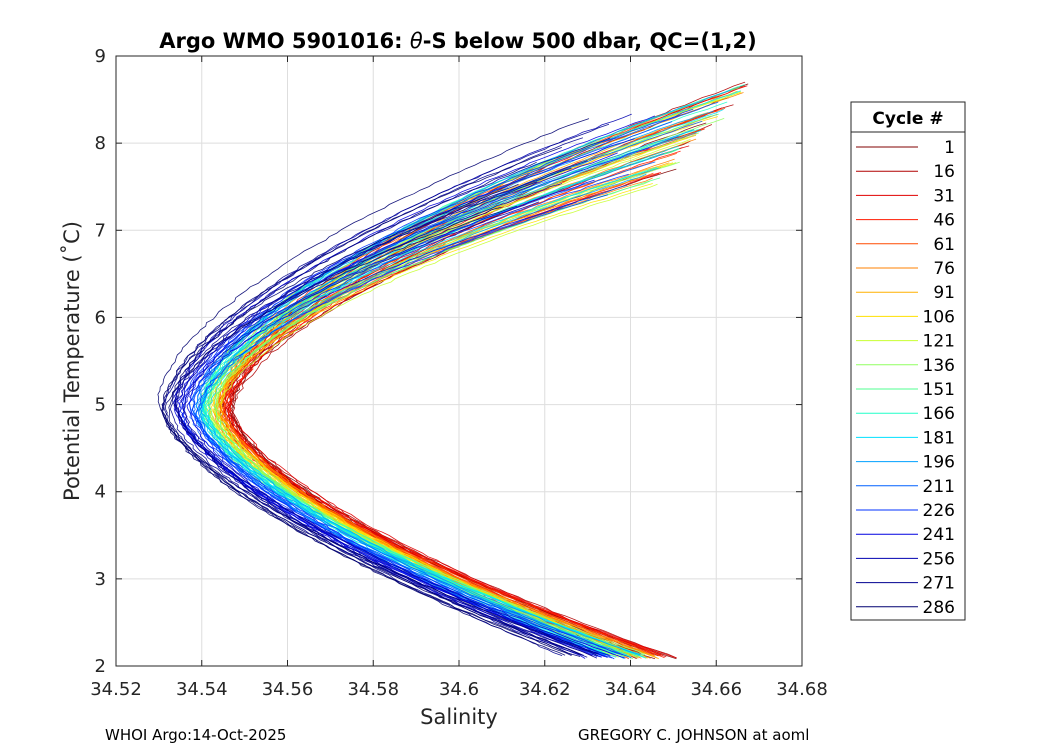  Describe the element at coordinates (694, 735) in the screenshot. I see `footer-author: GREGORY C. JOHNSON at aoml` at that location.